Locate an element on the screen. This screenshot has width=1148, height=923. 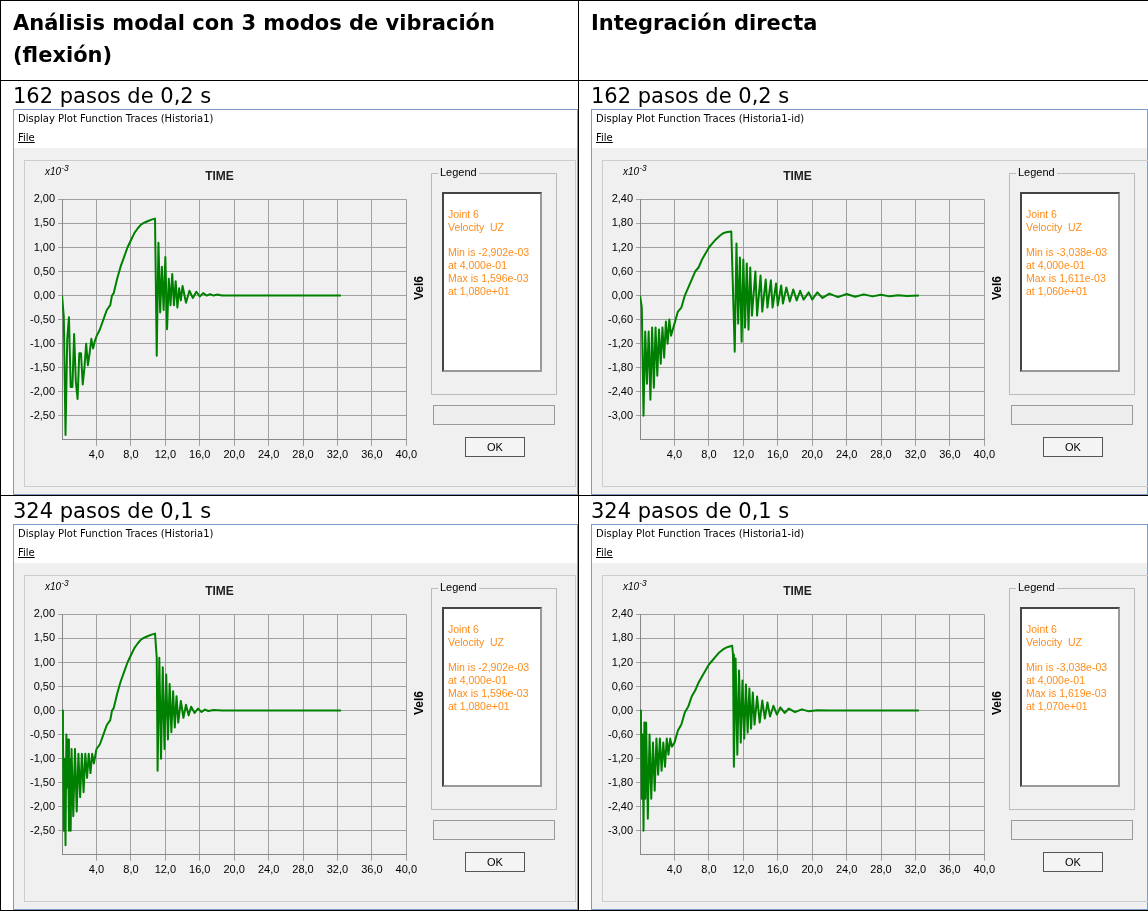
y-tick-label: -2,50 is located at coordinates (42, 829).